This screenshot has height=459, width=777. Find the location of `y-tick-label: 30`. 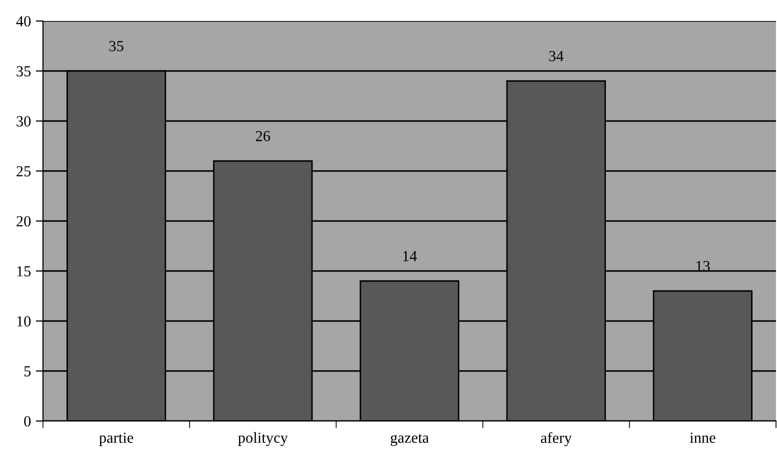

y-tick-label: 30 is located at coordinates (23, 121).